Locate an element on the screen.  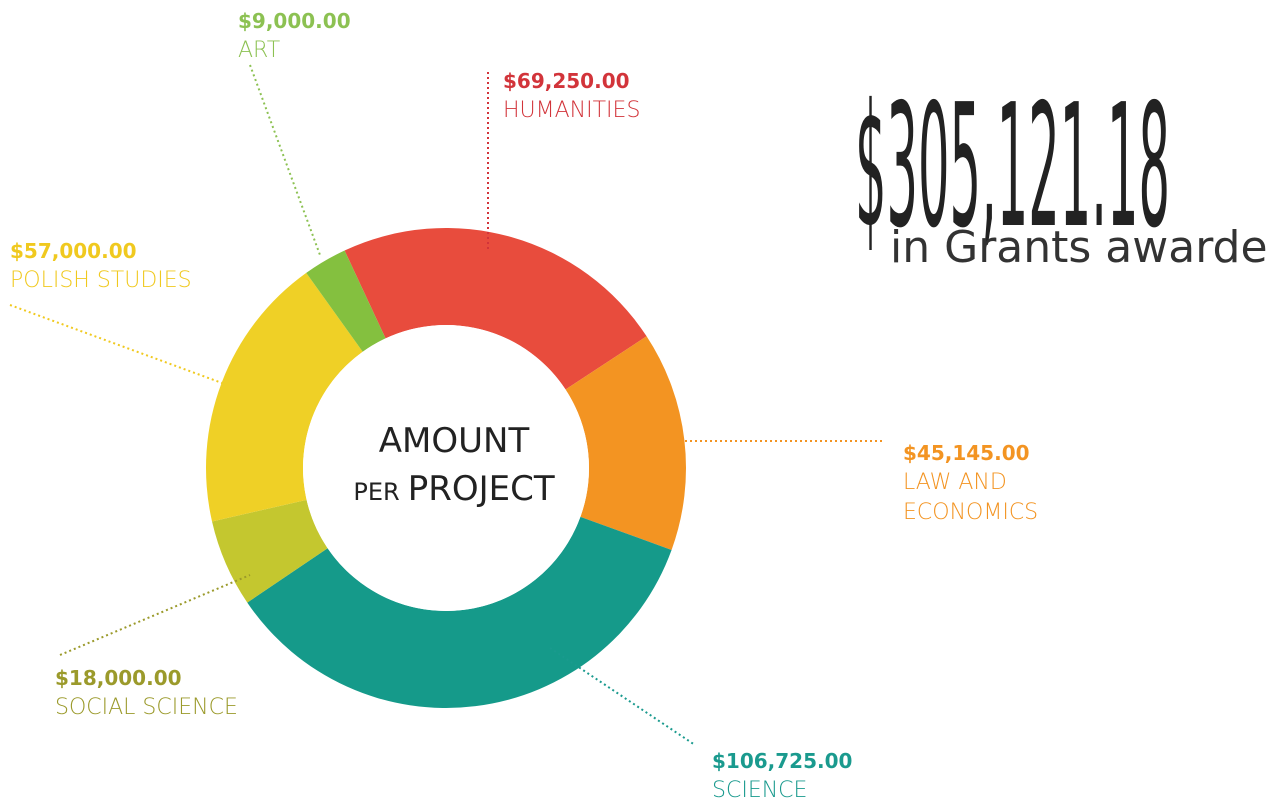
value-label: $45,145.00 is located at coordinates (966, 453).